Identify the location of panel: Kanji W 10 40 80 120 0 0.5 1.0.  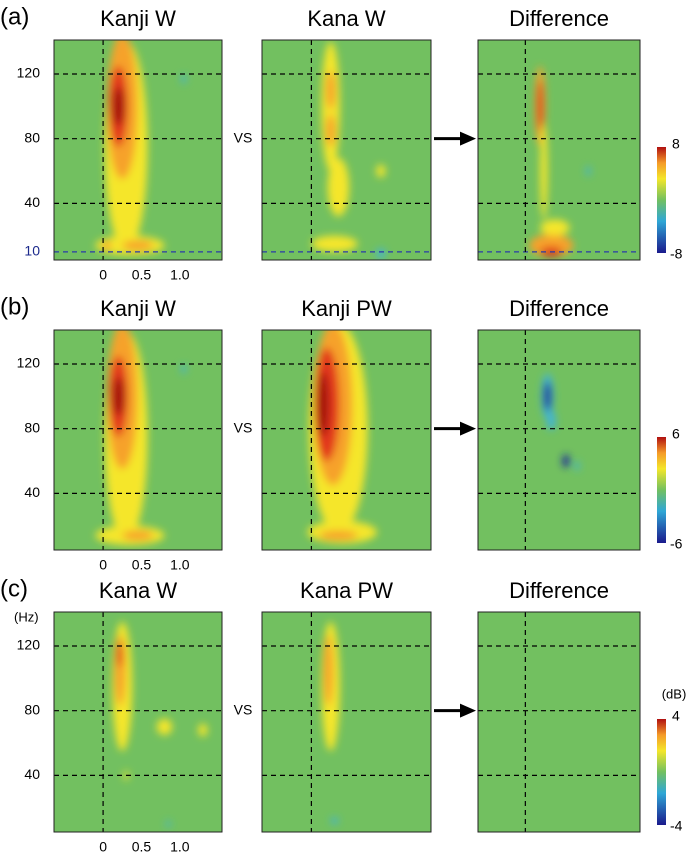
(120, 144).